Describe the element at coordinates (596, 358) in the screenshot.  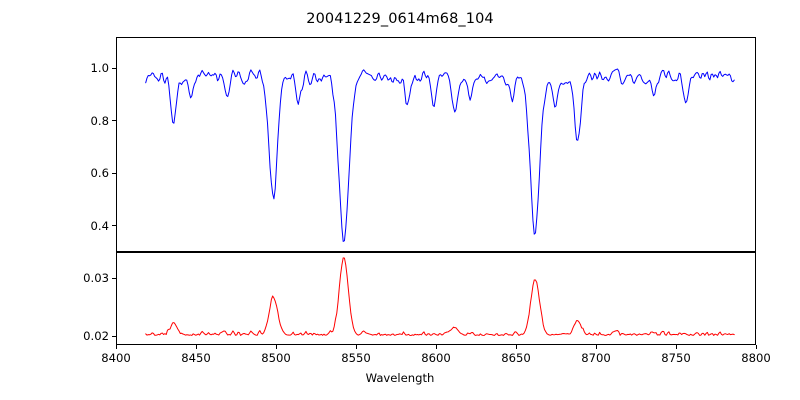
I see `xtick-label-6: 8700` at that location.